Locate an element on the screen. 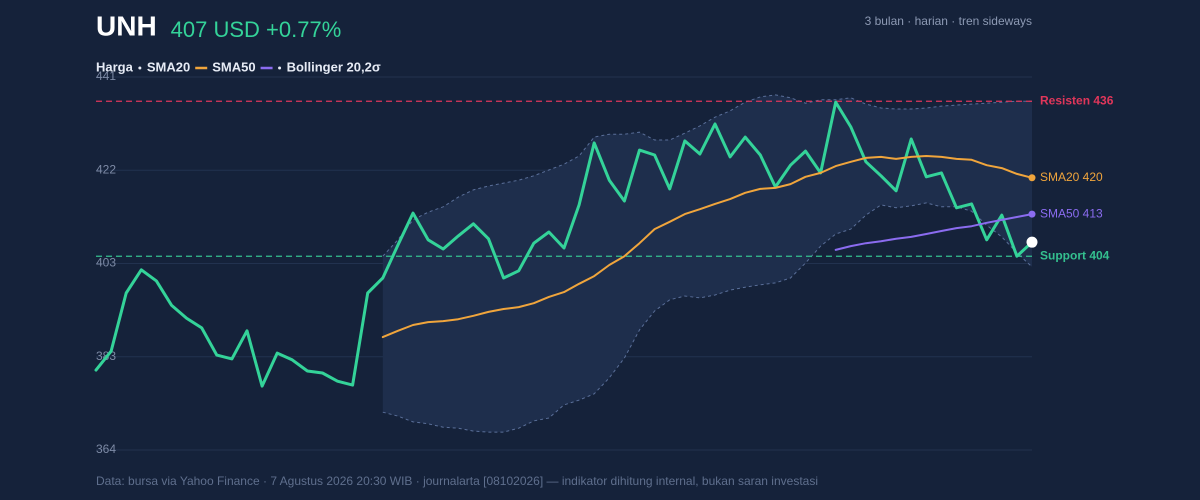 This screenshot has height=500, width=1200. y-tick-label: 403 is located at coordinates (106, 263).